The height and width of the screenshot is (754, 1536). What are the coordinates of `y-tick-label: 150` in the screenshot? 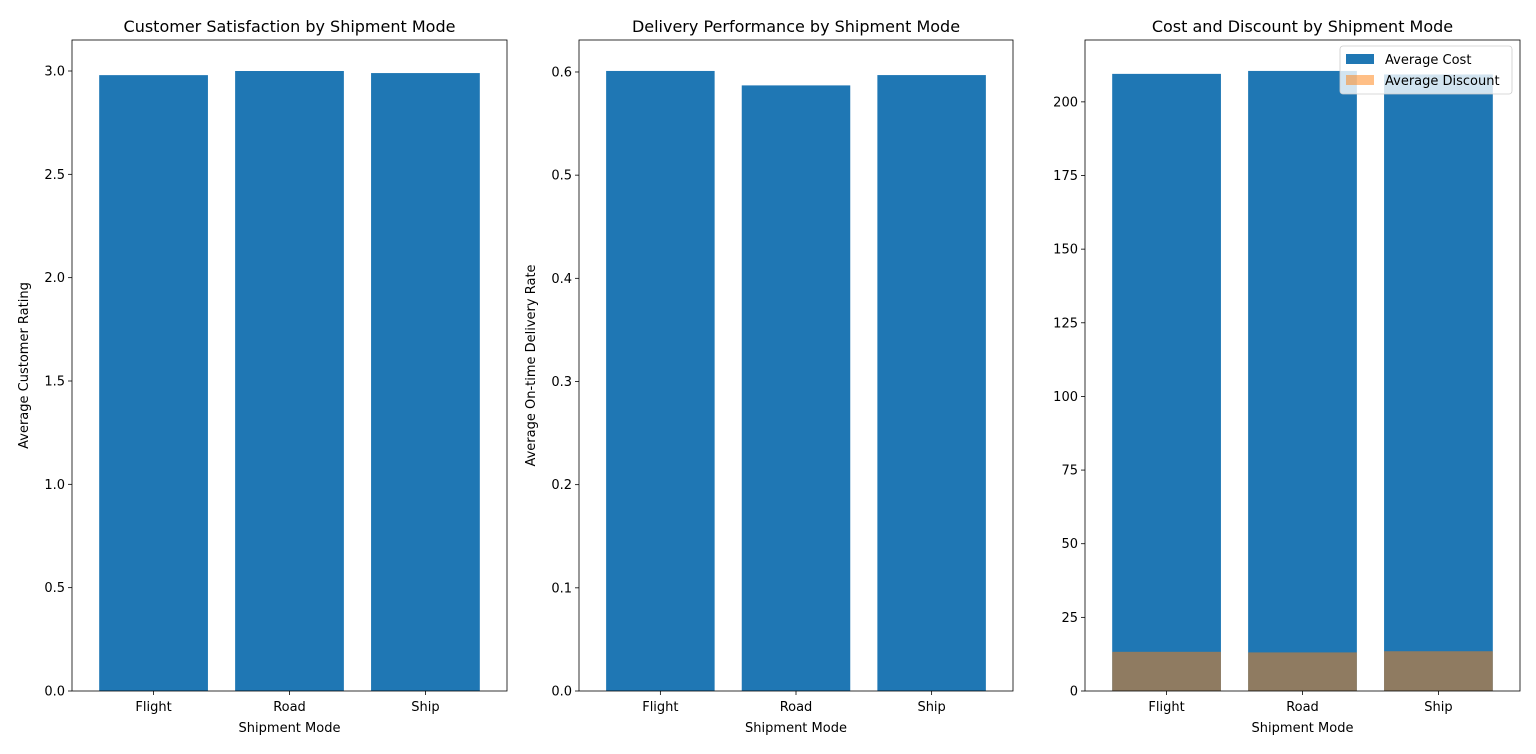 It's located at (1065, 250).